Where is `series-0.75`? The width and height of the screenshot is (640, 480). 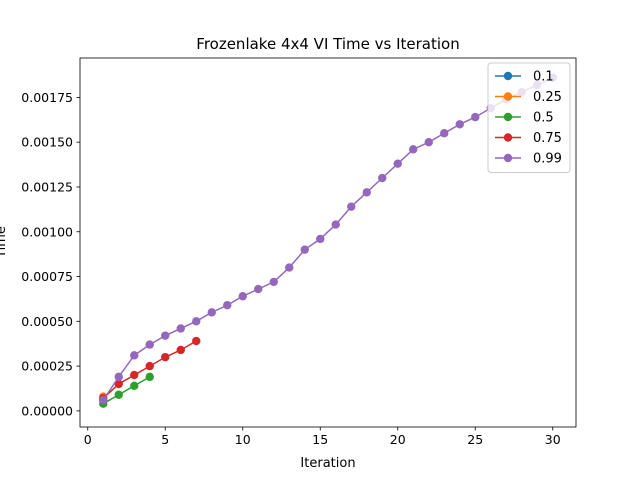
series-0.75 is located at coordinates (150, 369).